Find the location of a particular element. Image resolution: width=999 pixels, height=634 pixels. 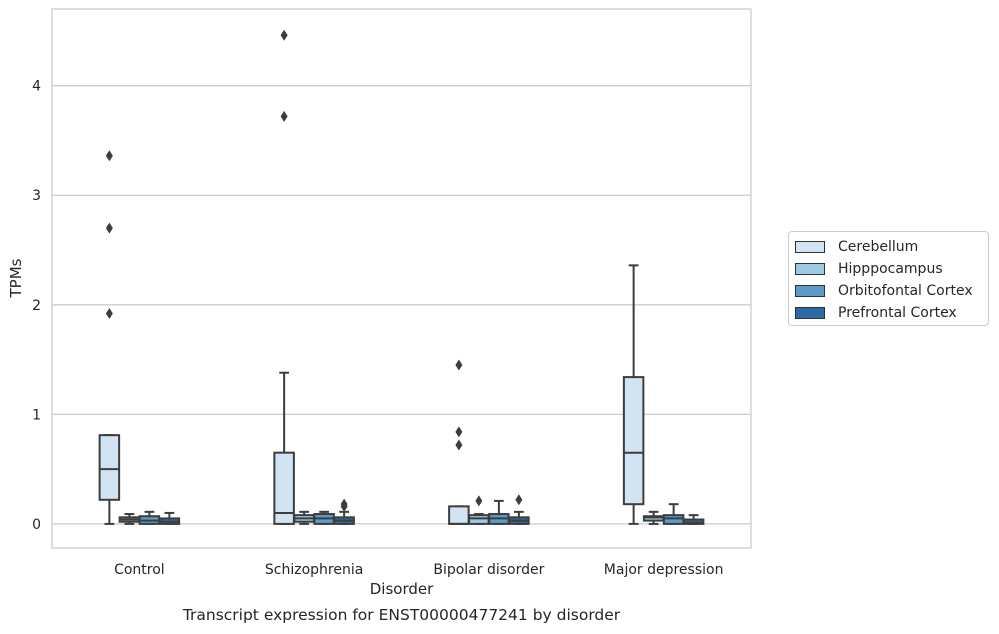

legend-item: Prefrontal Cortex is located at coordinates (888, 313).